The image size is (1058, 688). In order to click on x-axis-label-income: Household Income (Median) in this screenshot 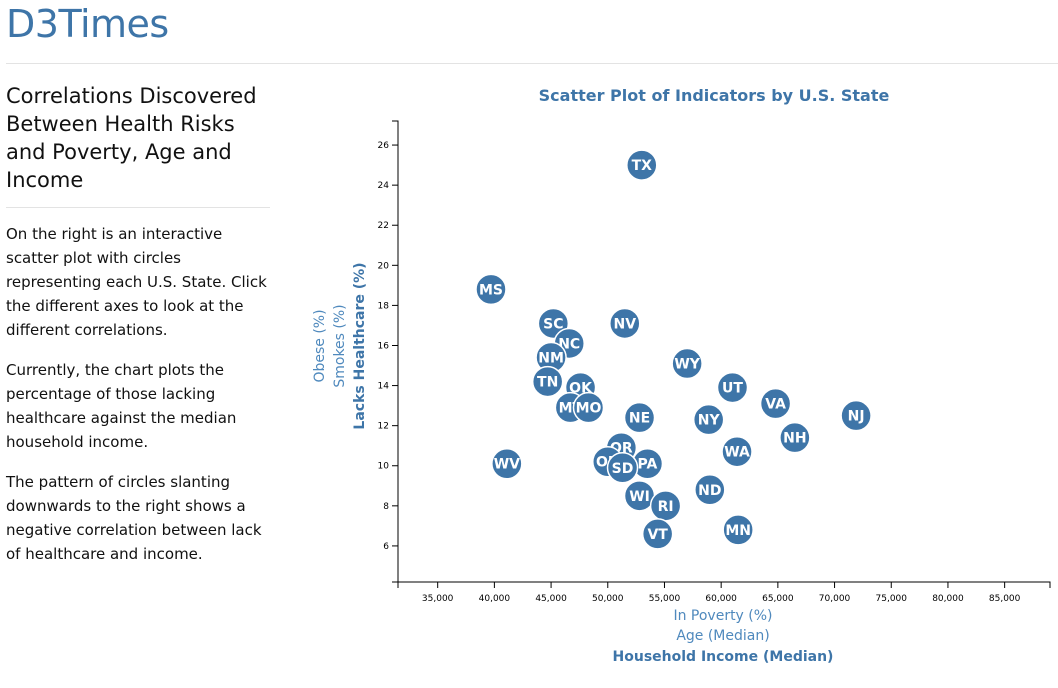, I will do `click(723, 657)`.